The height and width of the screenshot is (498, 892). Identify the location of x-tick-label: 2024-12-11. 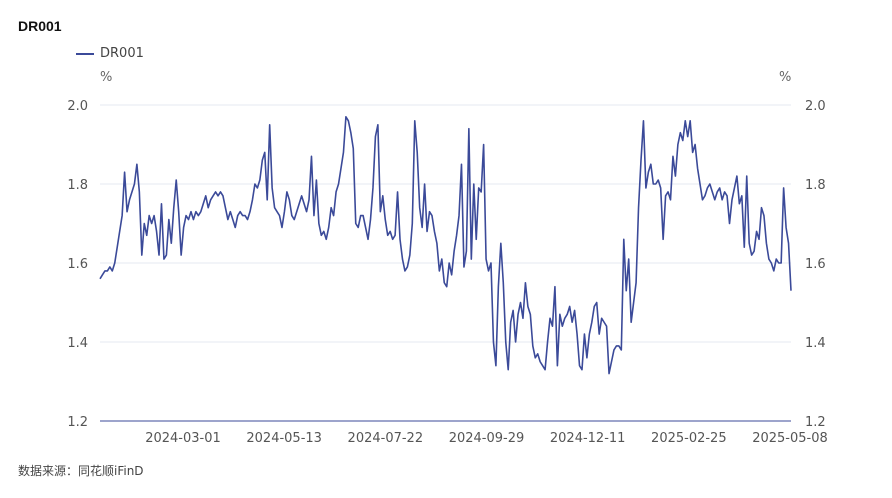
(588, 438).